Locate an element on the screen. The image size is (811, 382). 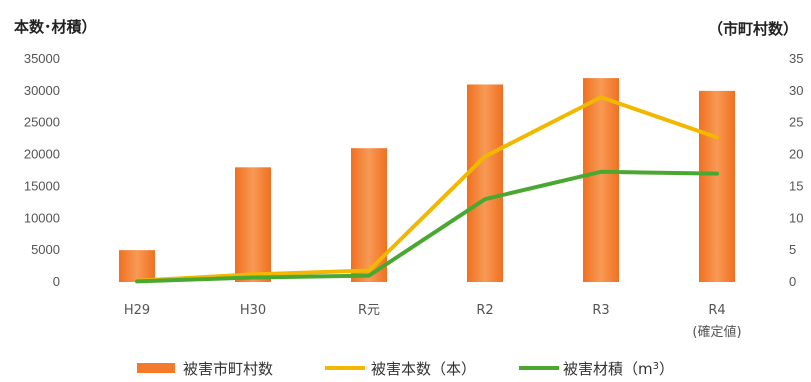
left-axis-tick: 25000 is located at coordinates (42, 122).